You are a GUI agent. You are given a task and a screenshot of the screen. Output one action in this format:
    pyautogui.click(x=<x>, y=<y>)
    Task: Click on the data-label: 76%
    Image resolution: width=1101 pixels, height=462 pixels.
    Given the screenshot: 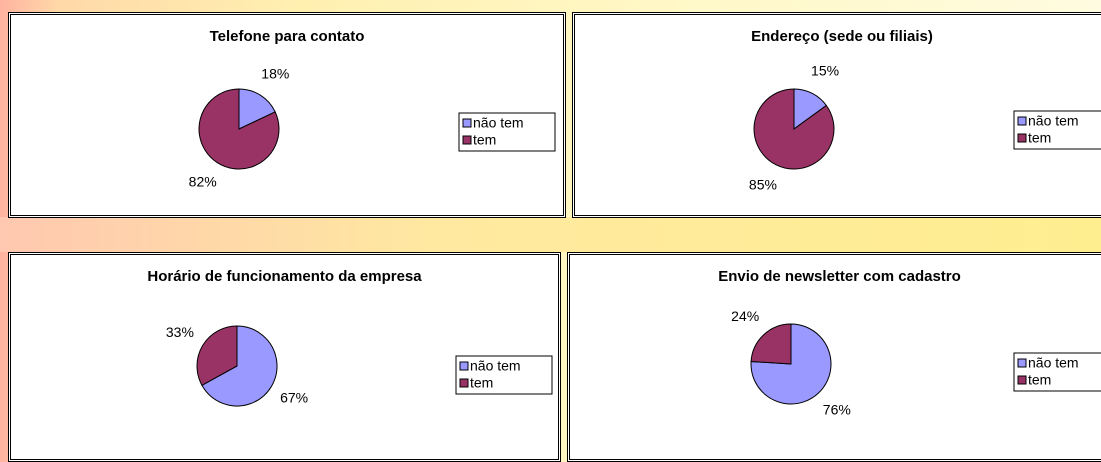 What is the action you would take?
    pyautogui.click(x=837, y=409)
    